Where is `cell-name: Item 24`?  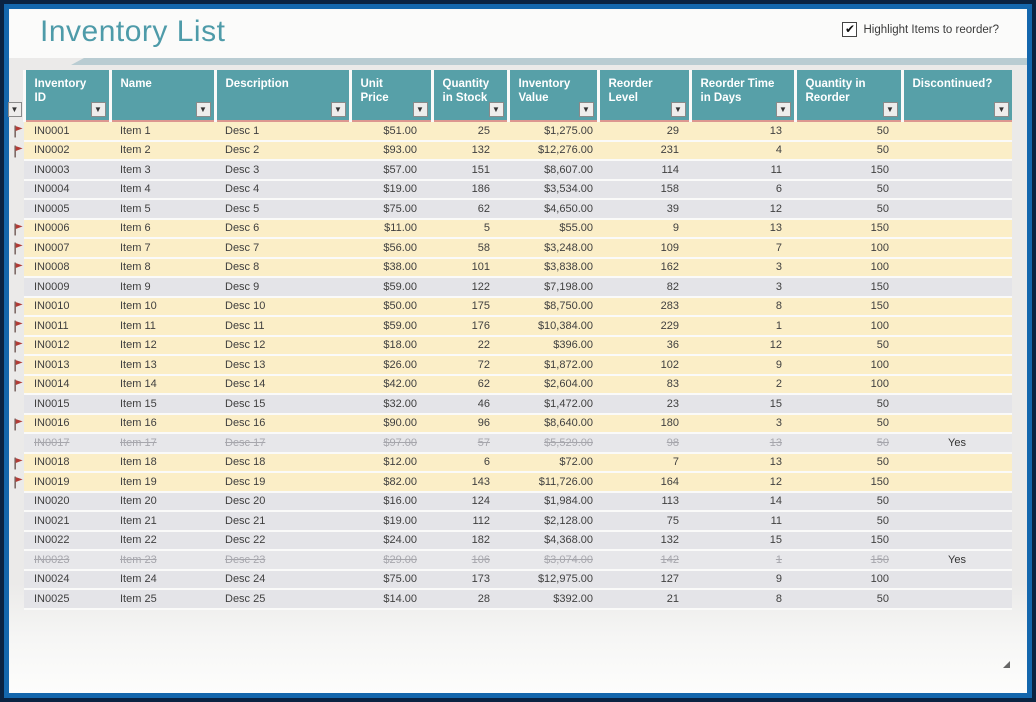
cell-name: Item 24 is located at coordinates (162, 579).